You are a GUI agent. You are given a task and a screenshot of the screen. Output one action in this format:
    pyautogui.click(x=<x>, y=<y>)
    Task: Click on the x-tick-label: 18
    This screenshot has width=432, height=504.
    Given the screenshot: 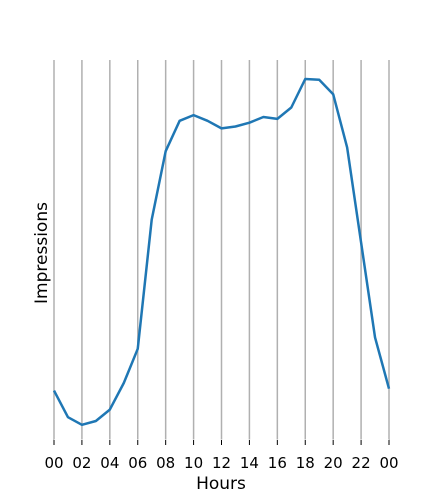 What is the action you would take?
    pyautogui.click(x=305, y=463)
    